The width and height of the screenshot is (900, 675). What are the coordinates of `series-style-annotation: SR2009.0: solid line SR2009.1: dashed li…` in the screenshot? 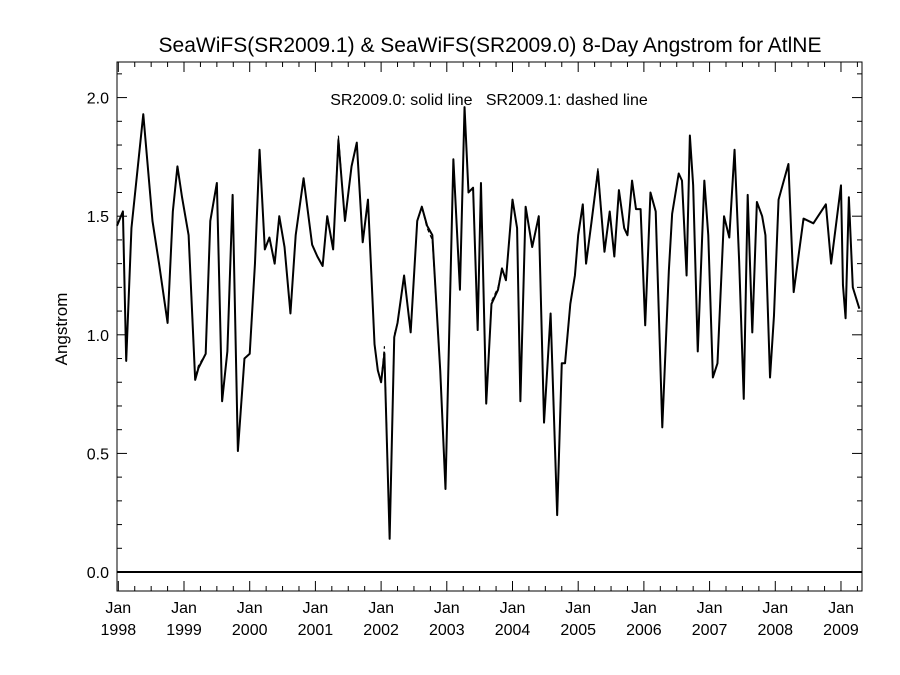 It's located at (489, 100).